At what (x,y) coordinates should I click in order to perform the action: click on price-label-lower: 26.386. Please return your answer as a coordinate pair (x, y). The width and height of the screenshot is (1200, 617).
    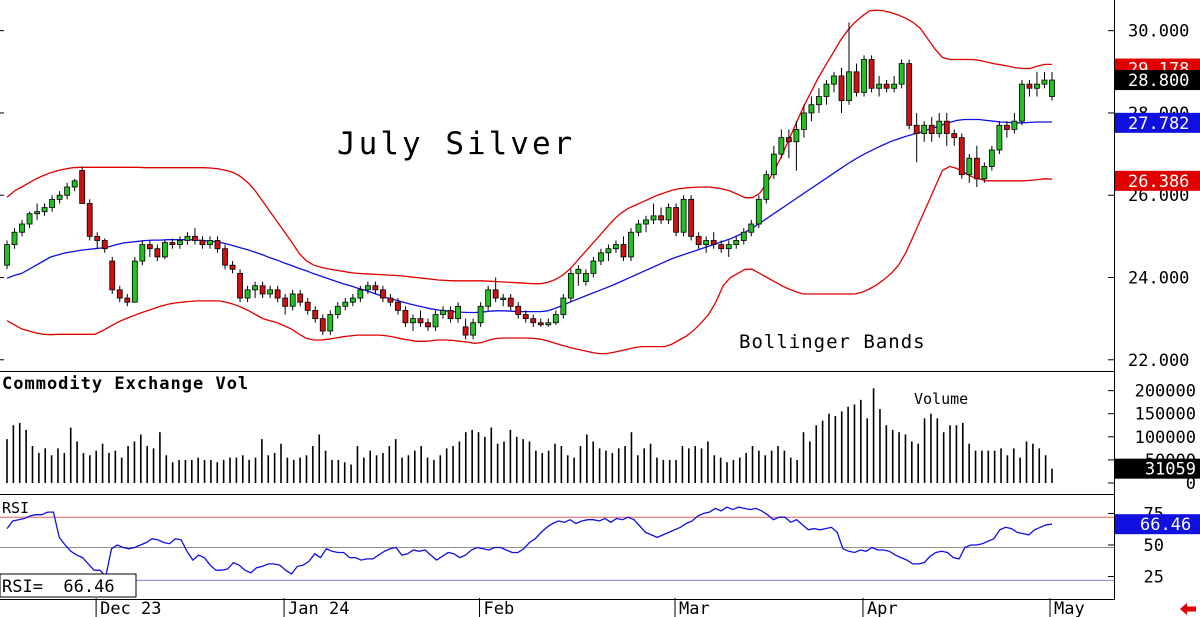
    Looking at the image, I should click on (1158, 182).